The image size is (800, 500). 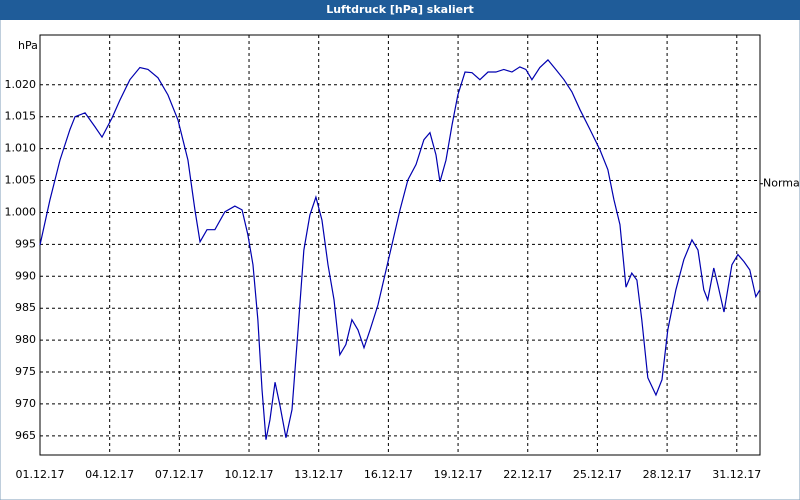 What do you see at coordinates (736, 474) in the screenshot?
I see `x-tick-label: 31.12.17` at bounding box center [736, 474].